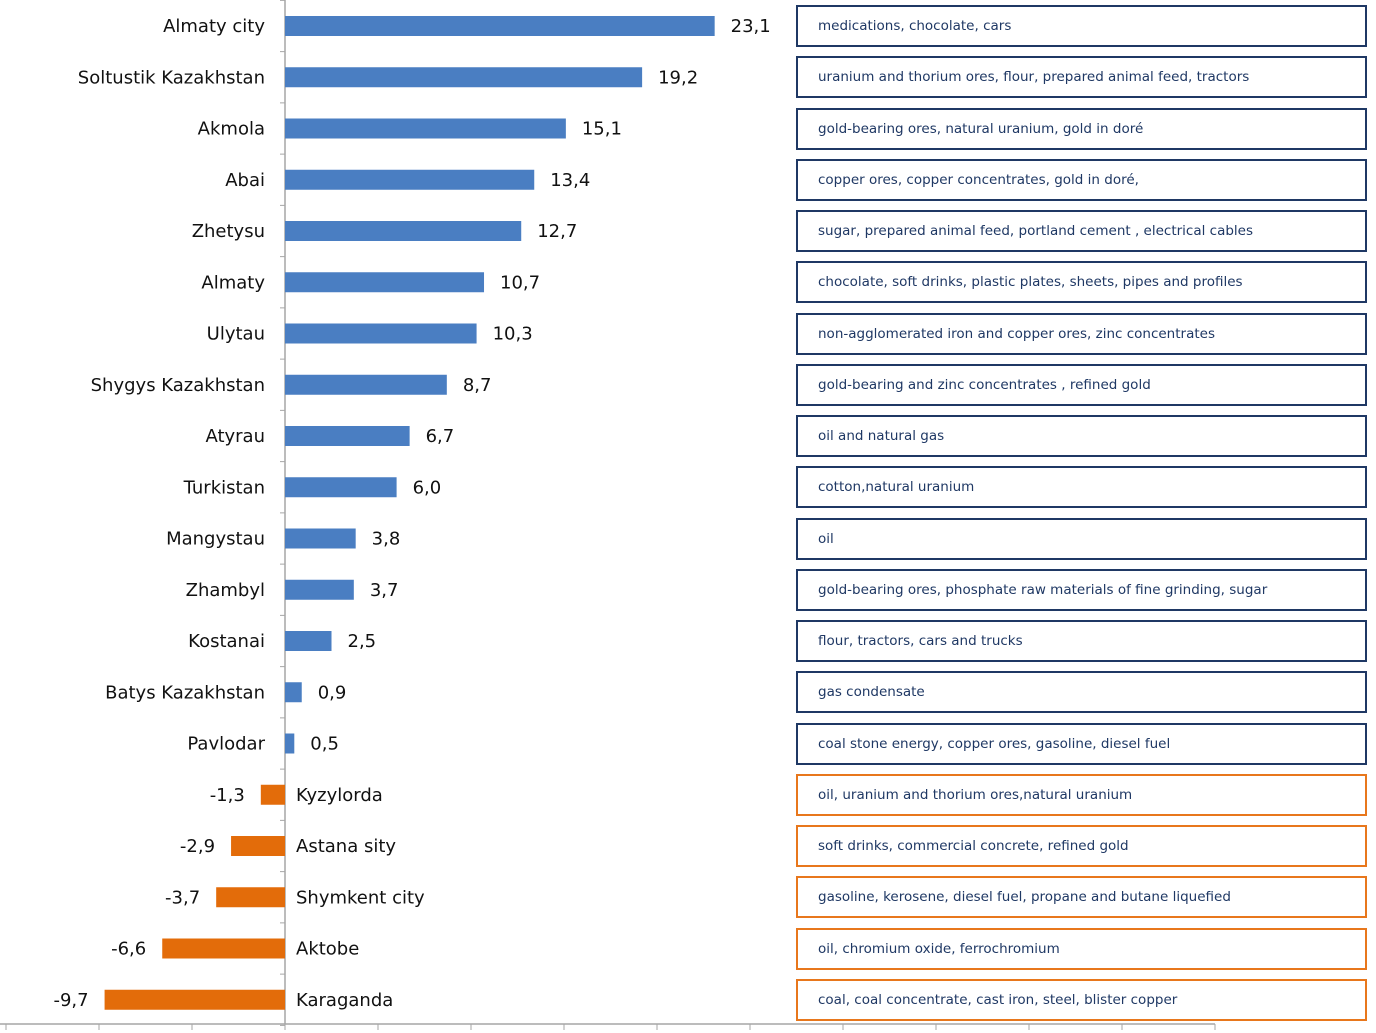  I want to click on region-label-13: Batys Kazakhstan, so click(185, 692).